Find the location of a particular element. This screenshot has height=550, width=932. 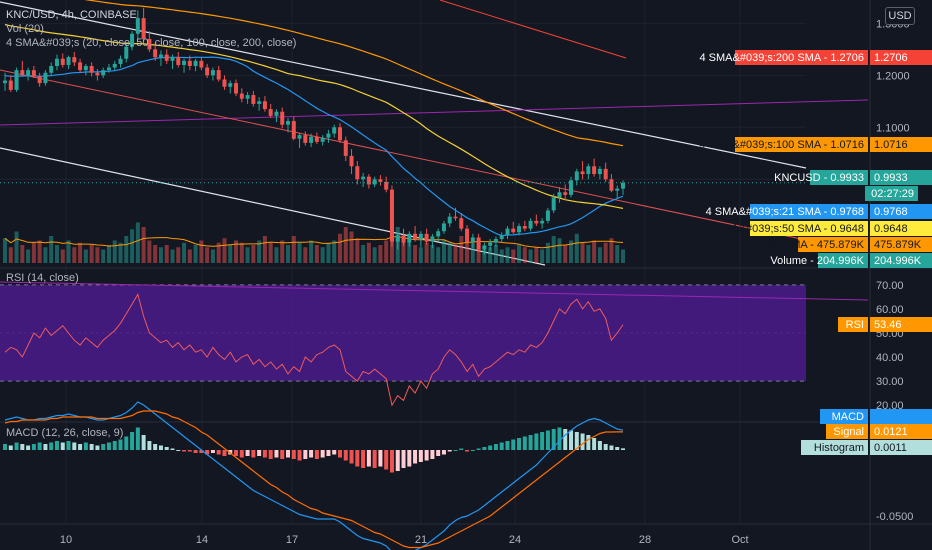

countdown-text: 02:27:29 is located at coordinates (892, 194).